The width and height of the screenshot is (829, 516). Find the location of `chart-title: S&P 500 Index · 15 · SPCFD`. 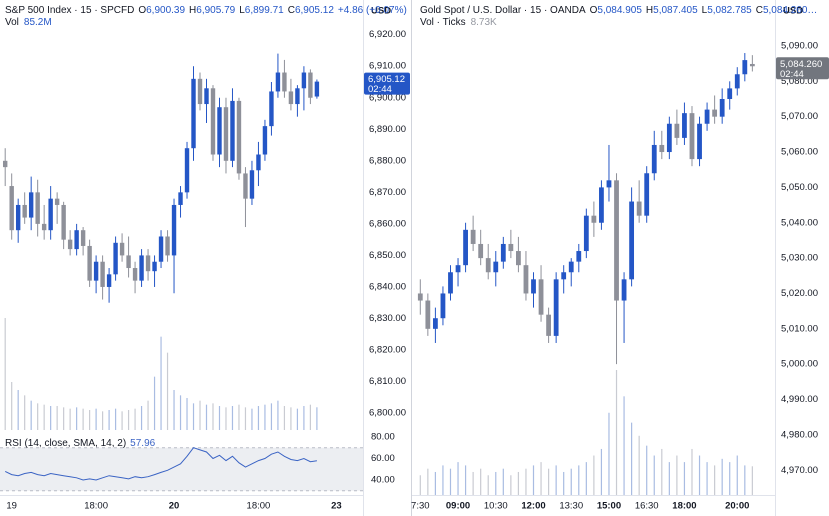

chart-title: S&P 500 Index · 15 · SPCFD is located at coordinates (69, 10).